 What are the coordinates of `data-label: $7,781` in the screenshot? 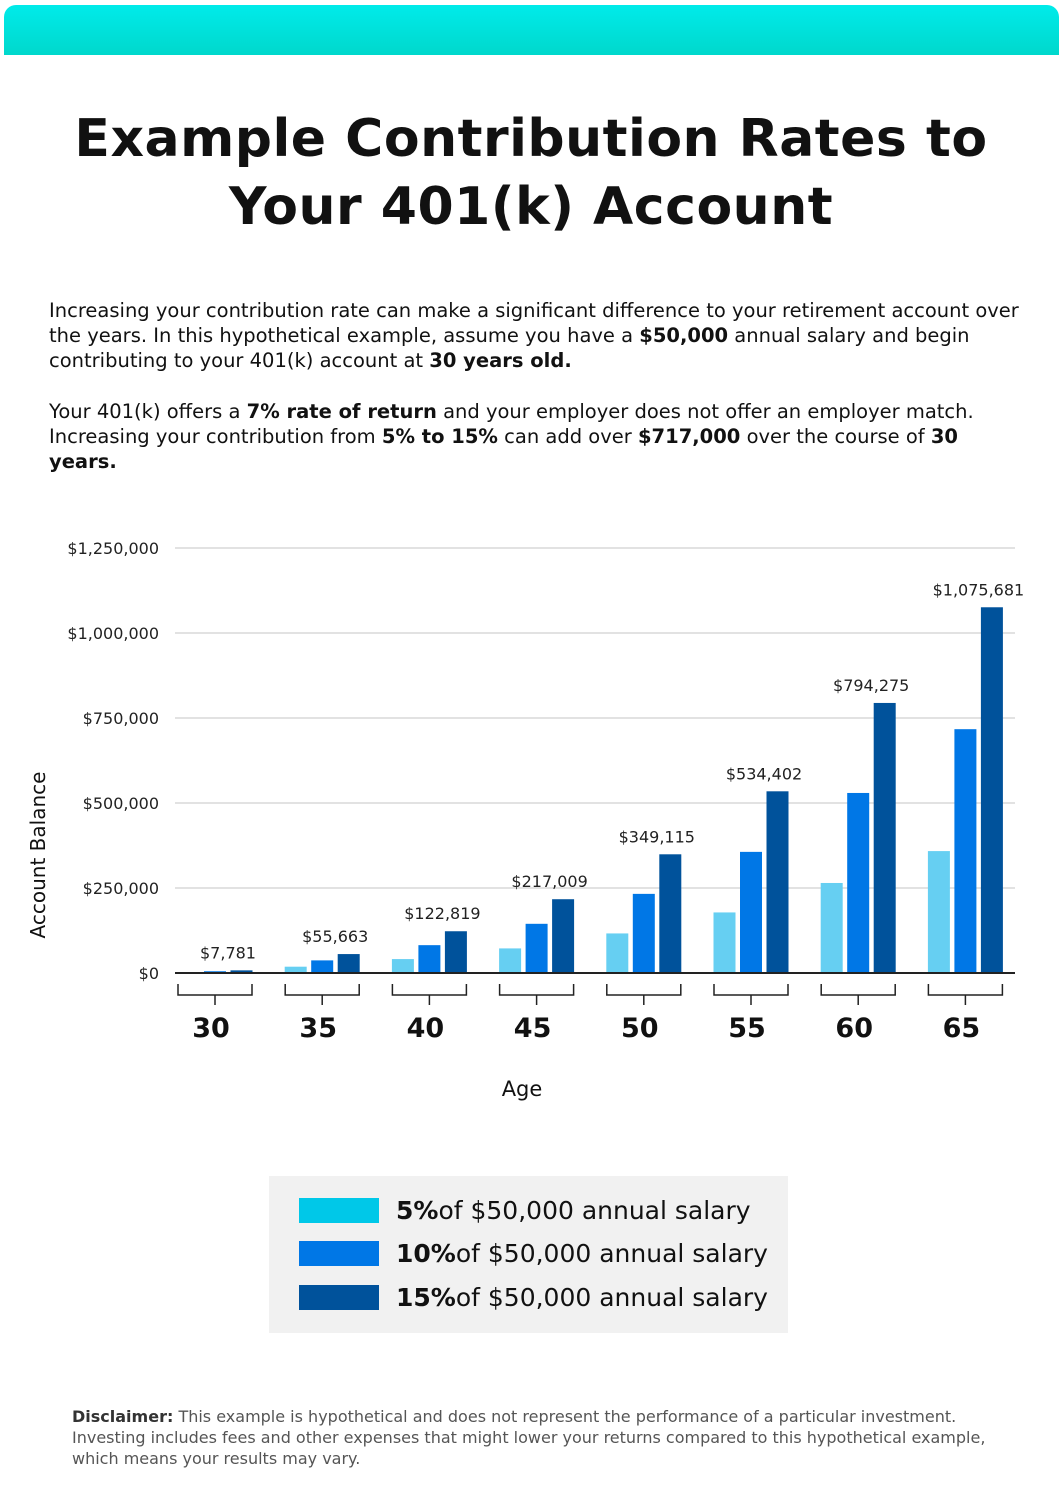 It's located at (228, 952).